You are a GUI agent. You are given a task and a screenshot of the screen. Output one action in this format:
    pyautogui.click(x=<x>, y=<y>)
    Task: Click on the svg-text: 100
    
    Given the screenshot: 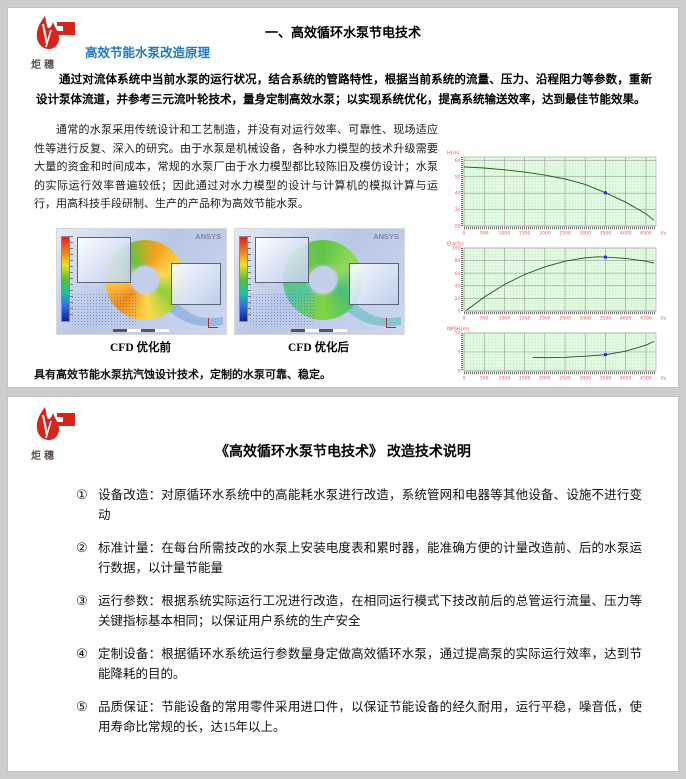 What is the action you would take?
    pyautogui.click(x=456, y=249)
    